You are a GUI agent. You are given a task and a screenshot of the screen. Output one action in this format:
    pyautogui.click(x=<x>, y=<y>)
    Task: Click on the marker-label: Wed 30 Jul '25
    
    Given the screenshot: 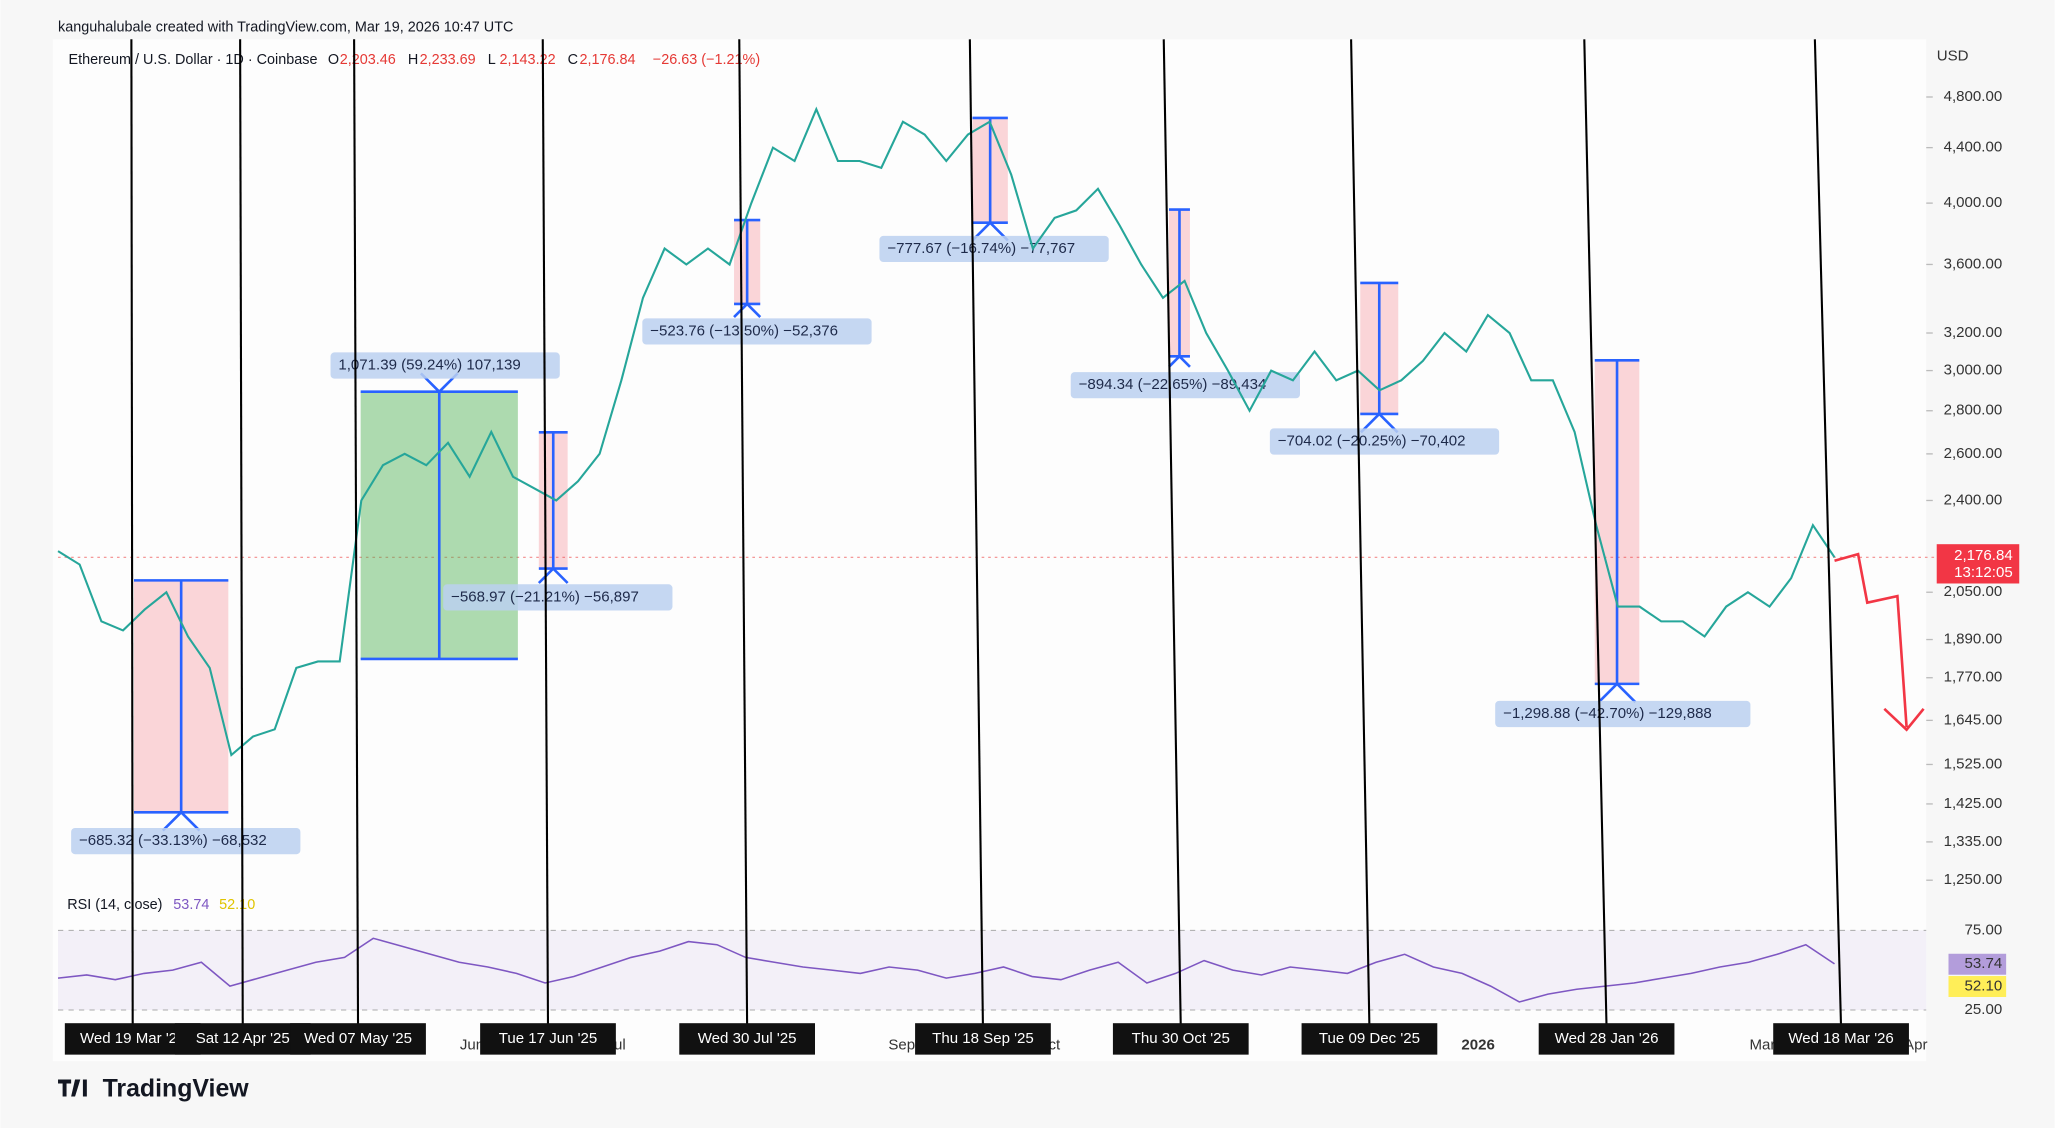 What is the action you would take?
    pyautogui.click(x=747, y=1038)
    